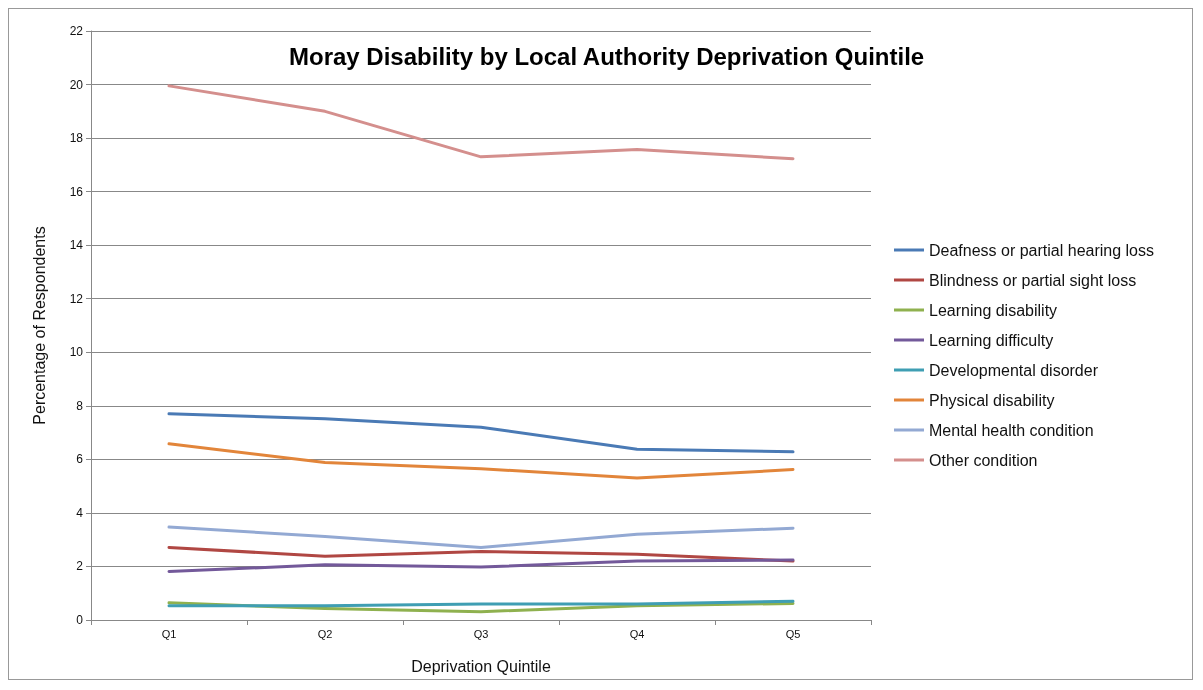  What do you see at coordinates (80, 620) in the screenshot?
I see `y-tick-label: 0` at bounding box center [80, 620].